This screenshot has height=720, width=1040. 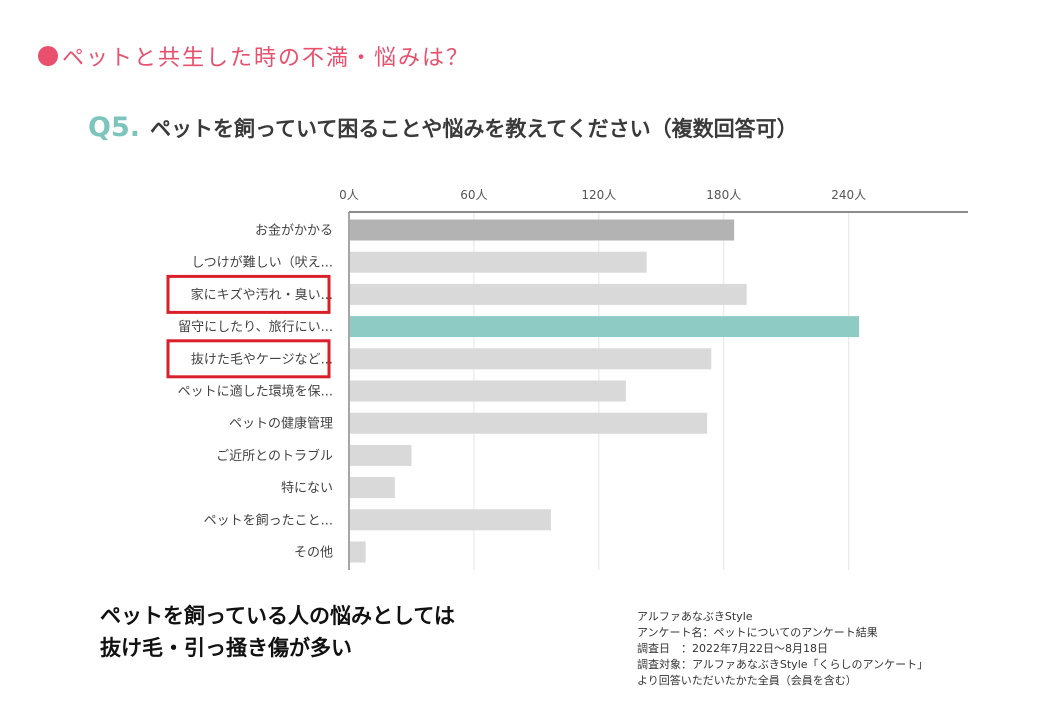 I want to click on question-number: Q5., so click(x=114, y=127).